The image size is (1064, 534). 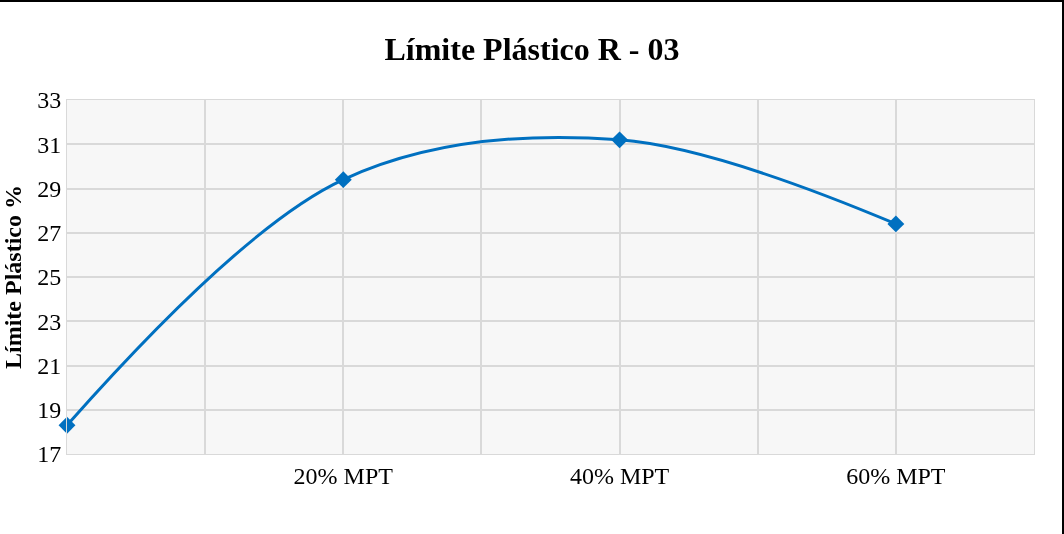 What do you see at coordinates (49, 410) in the screenshot?
I see `y-tick-label: 19` at bounding box center [49, 410].